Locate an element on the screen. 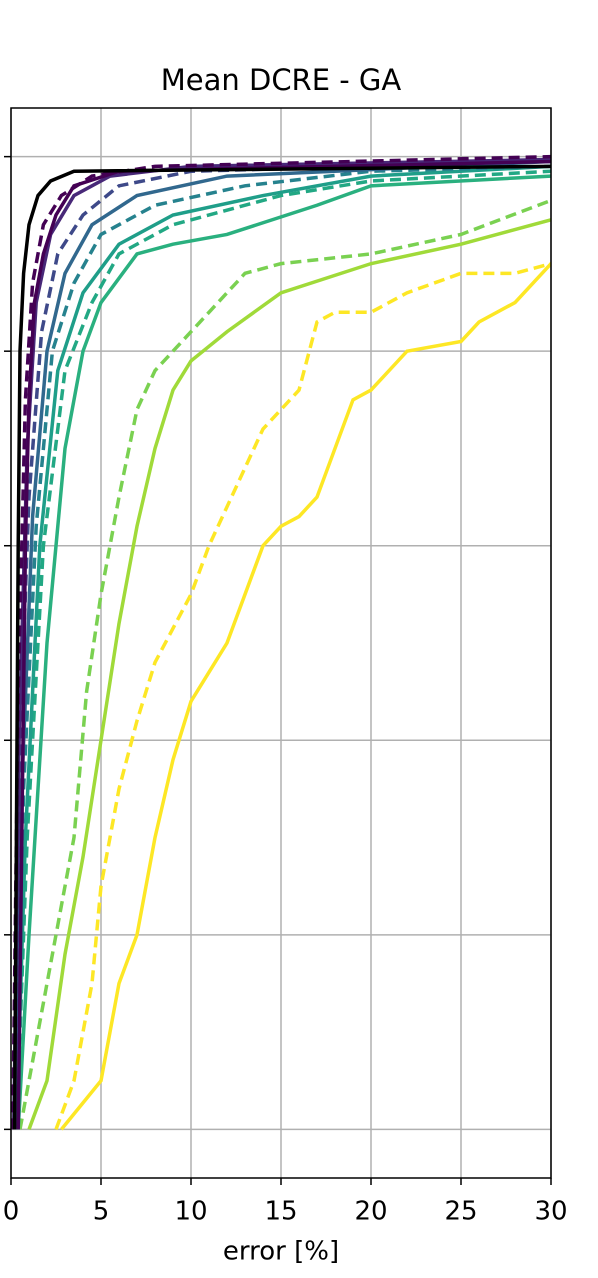 This screenshot has width=598, height=1278. chart-title: Mean DCRE - GA is located at coordinates (281, 80).